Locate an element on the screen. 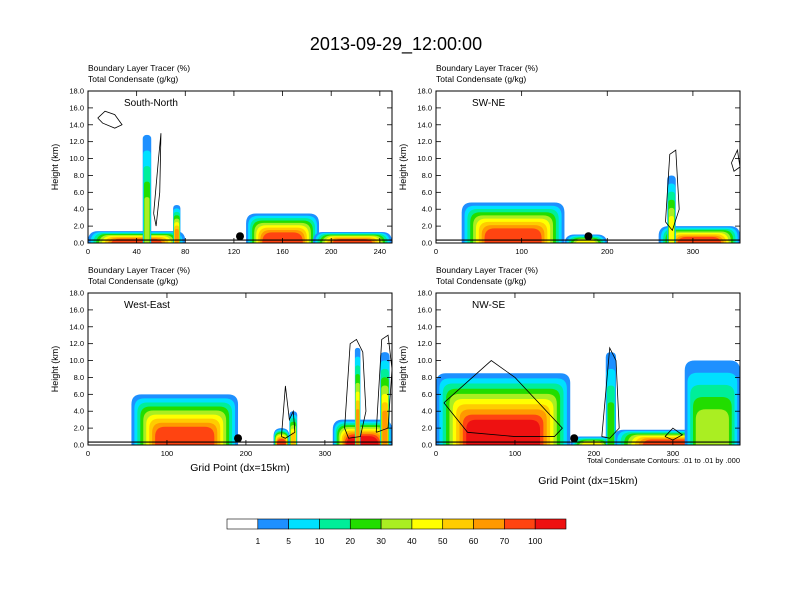  section-name: SW-NE is located at coordinates (488, 103).